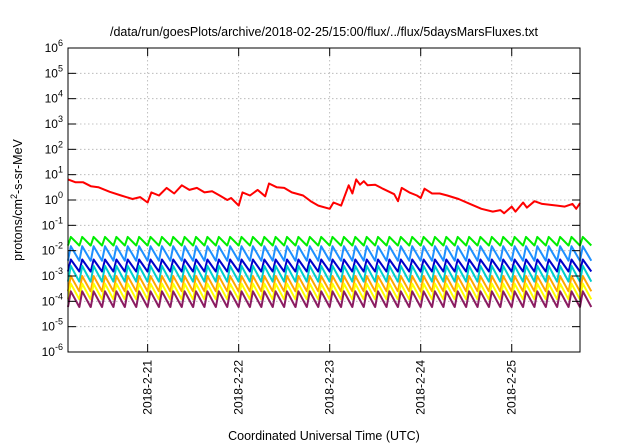 This screenshot has width=640, height=448. I want to click on y-tick-label: 10⁻¹, so click(52, 223).